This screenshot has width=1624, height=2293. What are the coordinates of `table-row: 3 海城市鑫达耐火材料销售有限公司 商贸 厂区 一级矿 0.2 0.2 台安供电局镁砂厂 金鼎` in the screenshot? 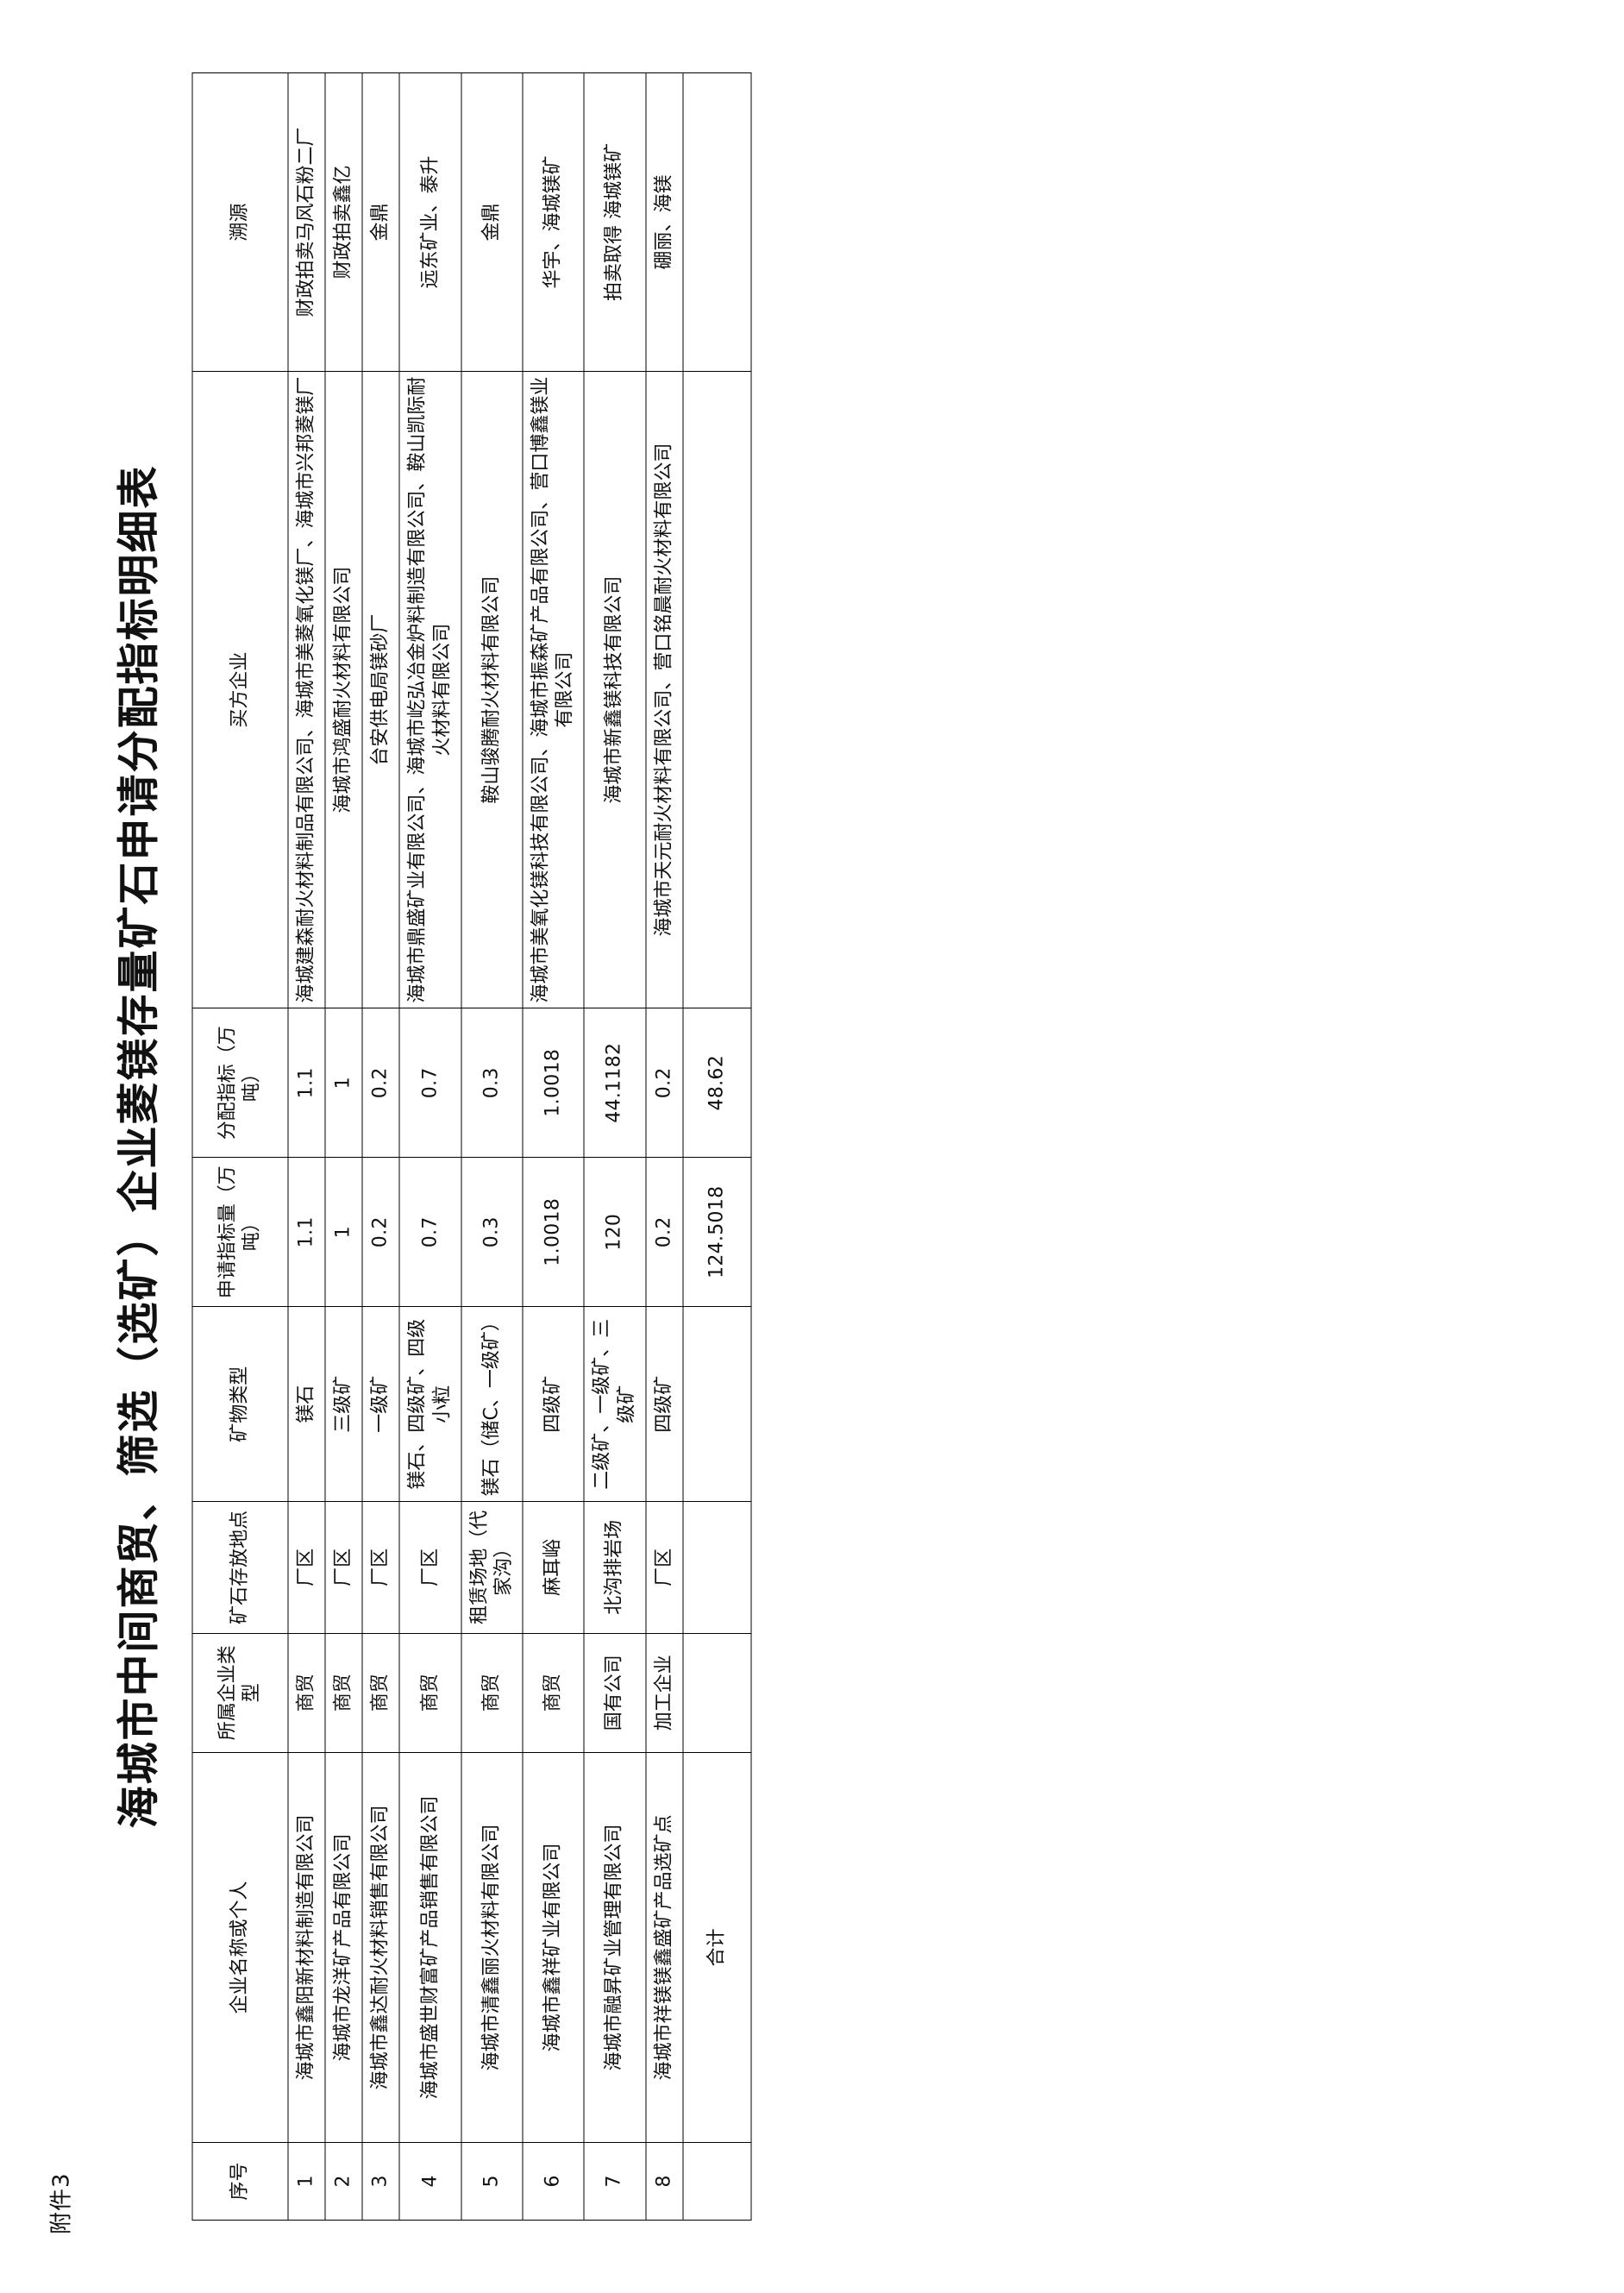 It's located at (380, 1146).